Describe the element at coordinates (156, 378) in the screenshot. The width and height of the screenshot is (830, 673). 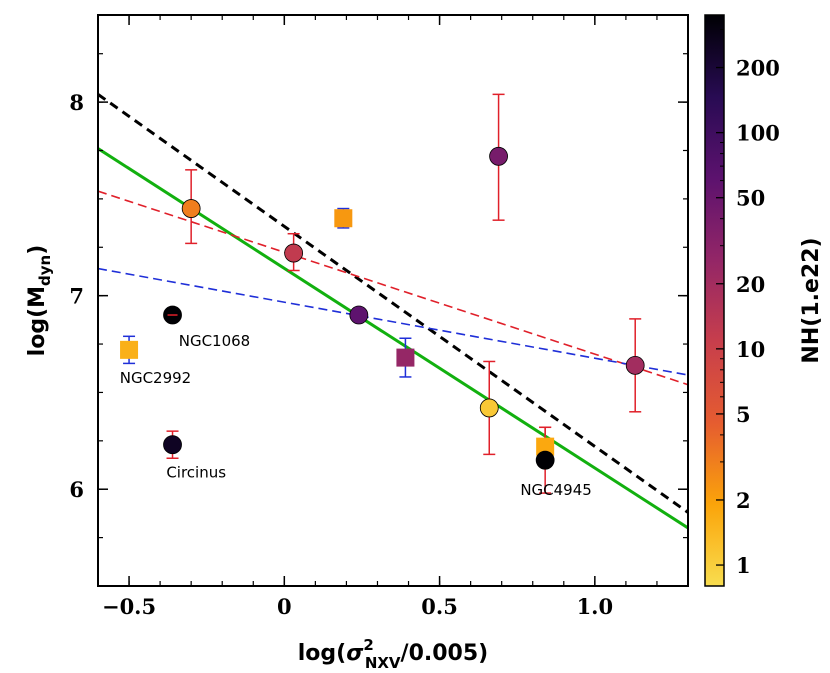
I see `annotation-label: NGC2992` at that location.